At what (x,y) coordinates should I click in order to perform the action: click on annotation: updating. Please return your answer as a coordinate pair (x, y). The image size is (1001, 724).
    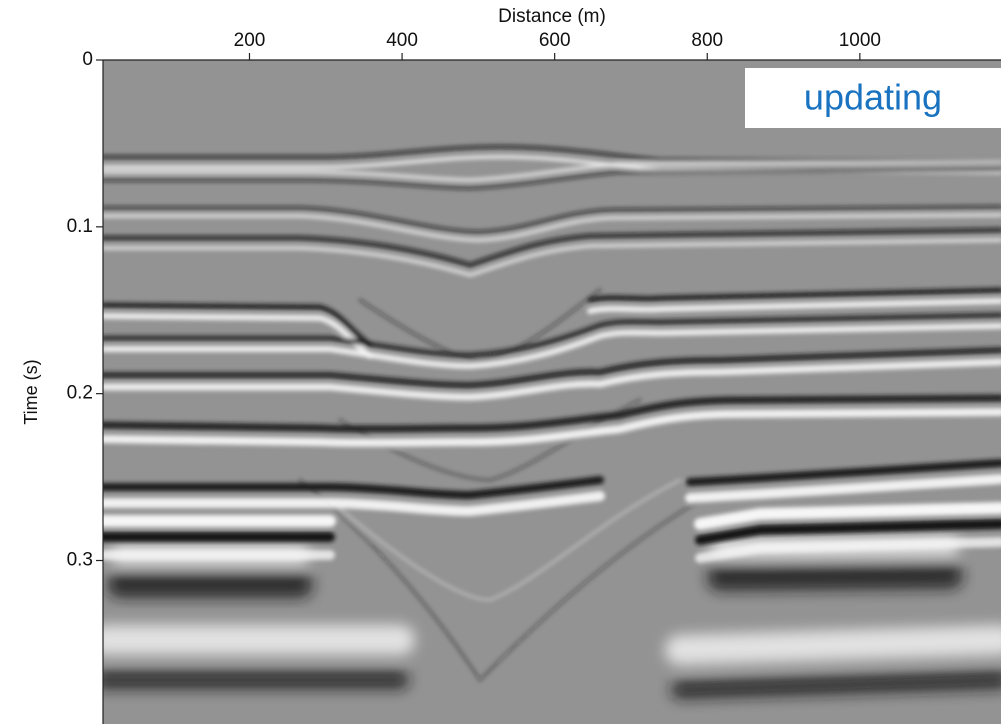
    Looking at the image, I should click on (873, 97).